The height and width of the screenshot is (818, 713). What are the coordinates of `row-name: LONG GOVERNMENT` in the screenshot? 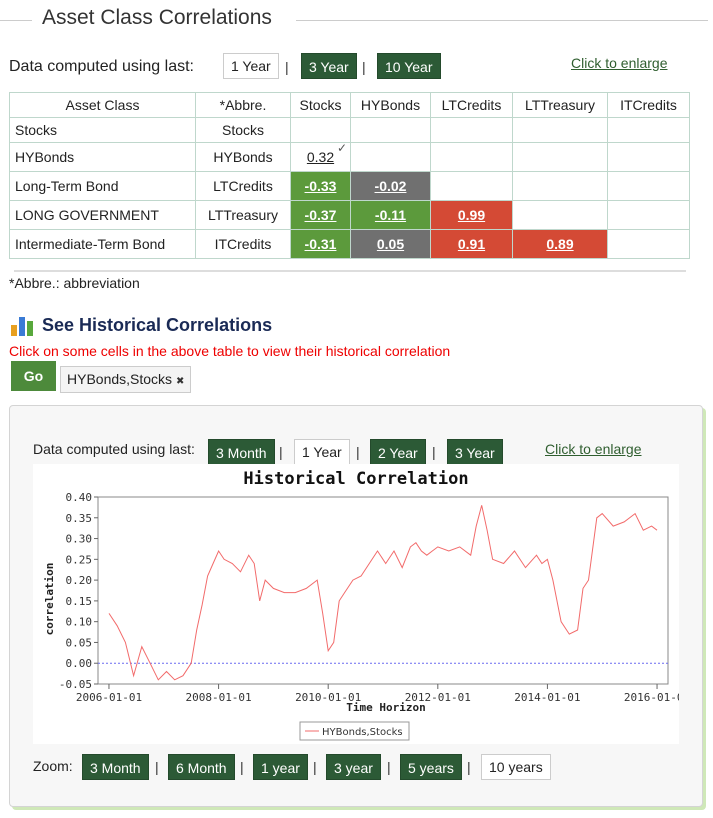 It's located at (102, 215).